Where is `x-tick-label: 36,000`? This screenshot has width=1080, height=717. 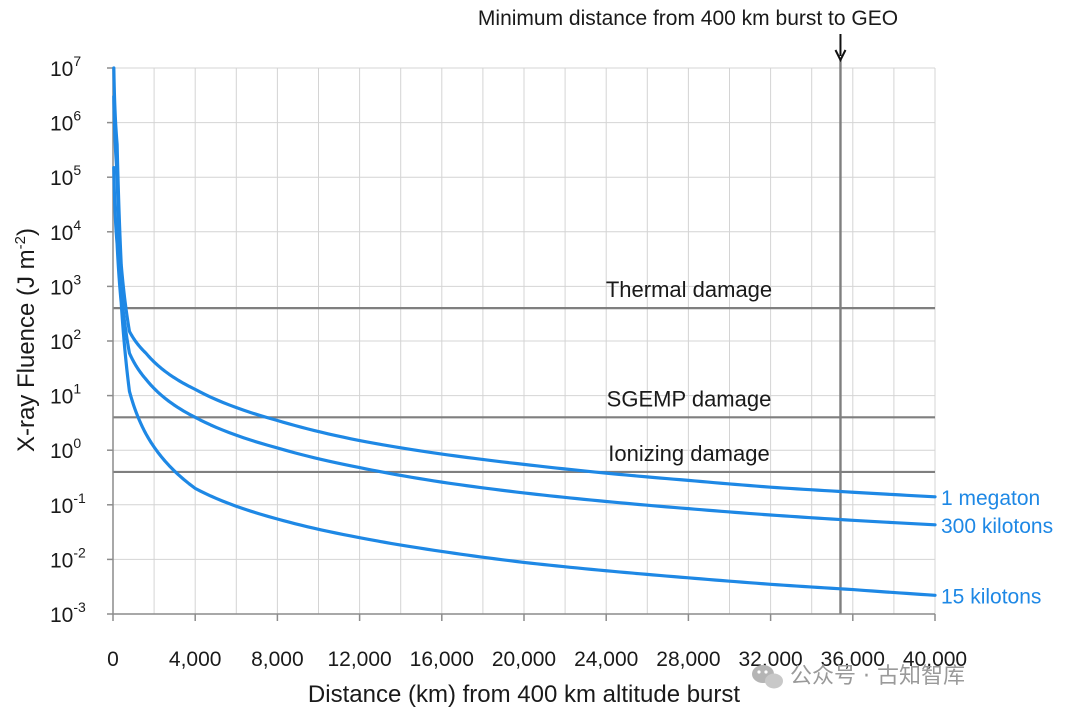
x-tick-label: 36,000 is located at coordinates (853, 659).